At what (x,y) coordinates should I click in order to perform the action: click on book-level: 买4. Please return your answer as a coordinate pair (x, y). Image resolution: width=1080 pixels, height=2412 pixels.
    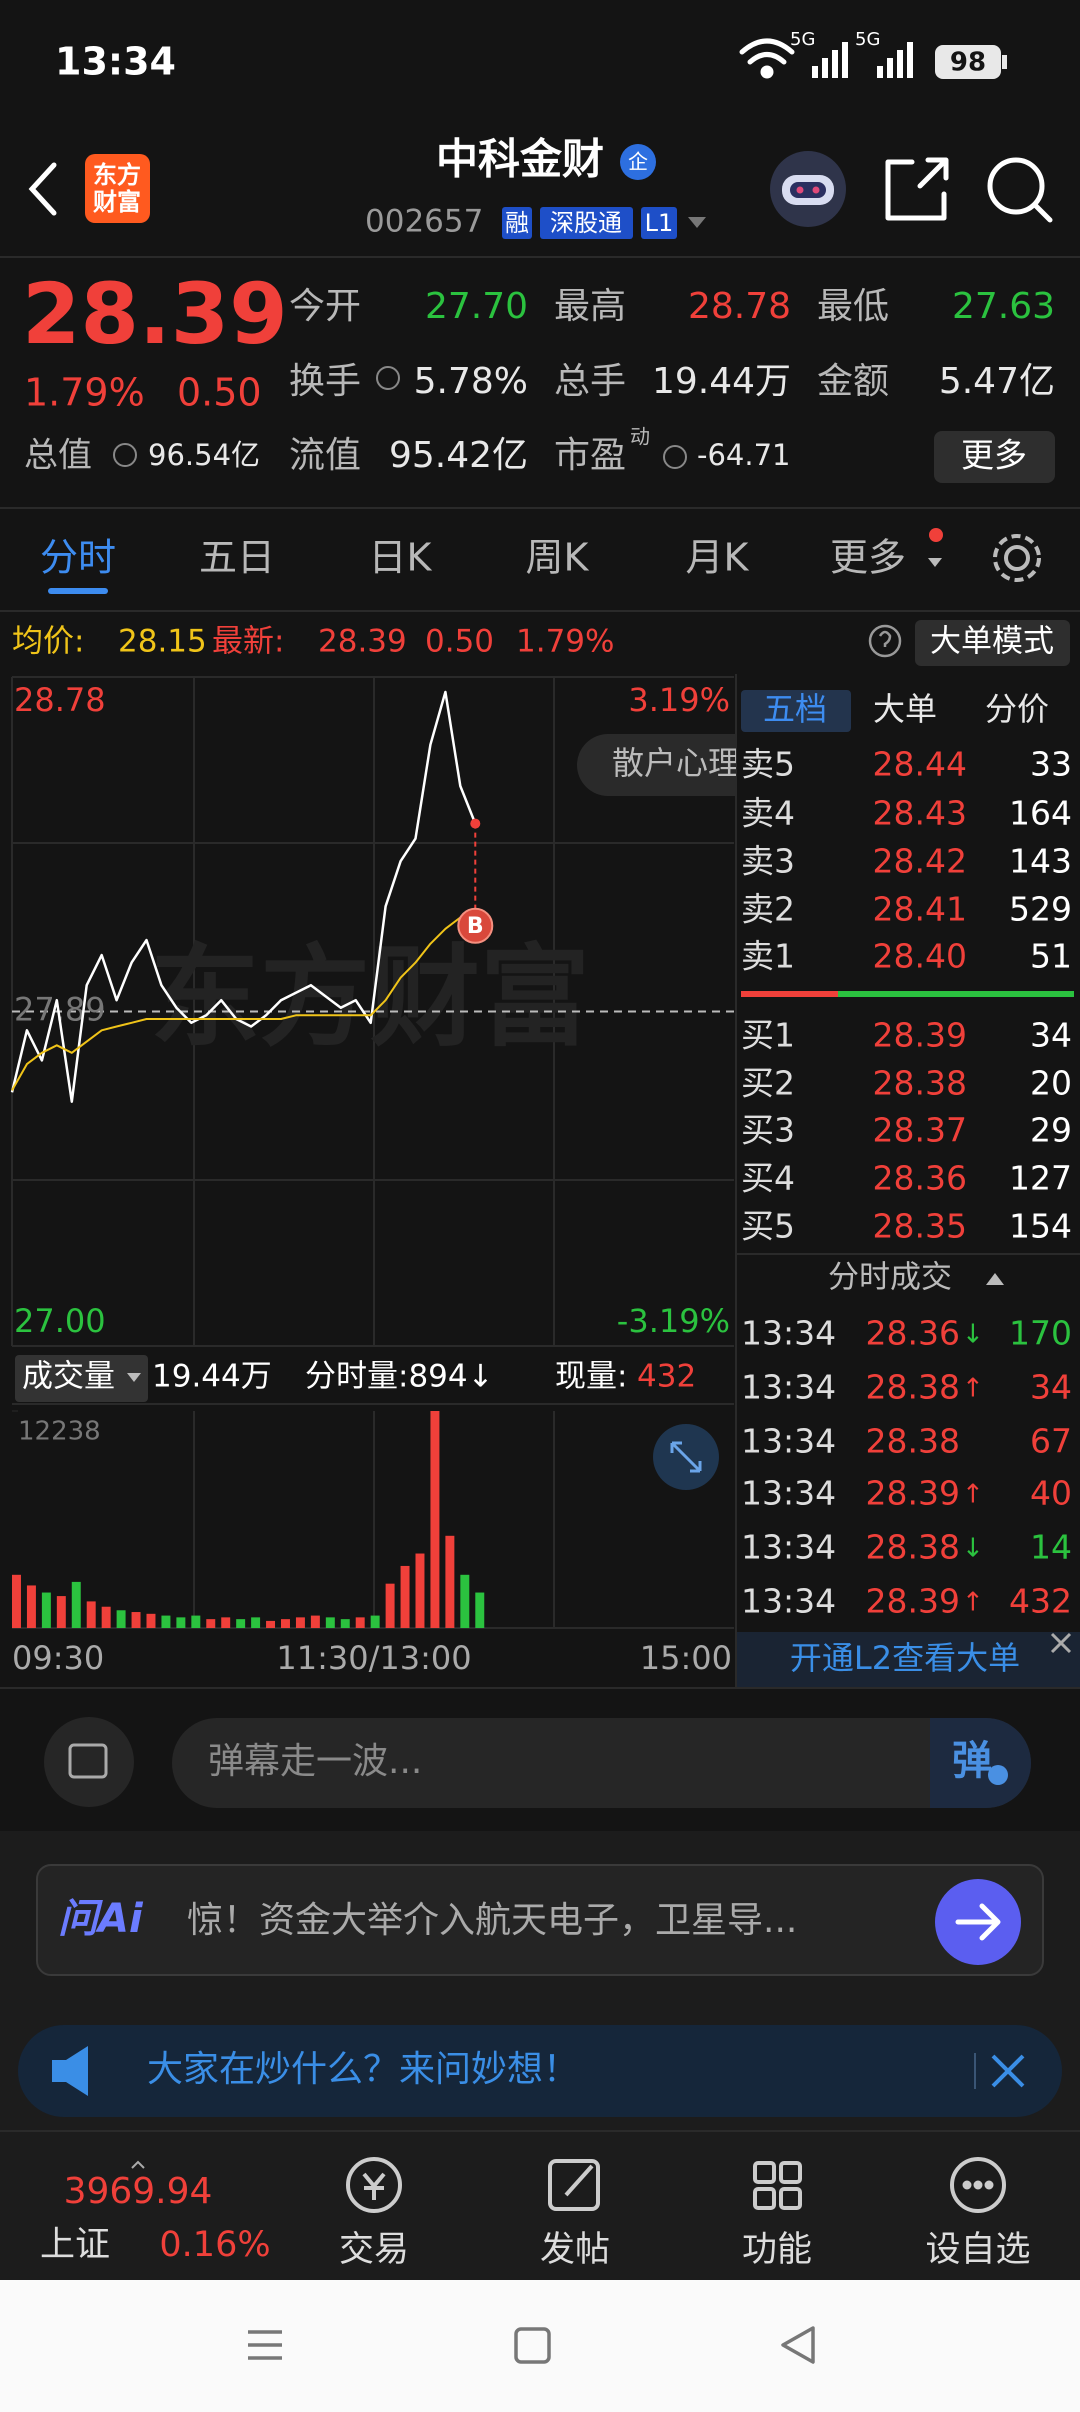
    Looking at the image, I should click on (768, 1178).